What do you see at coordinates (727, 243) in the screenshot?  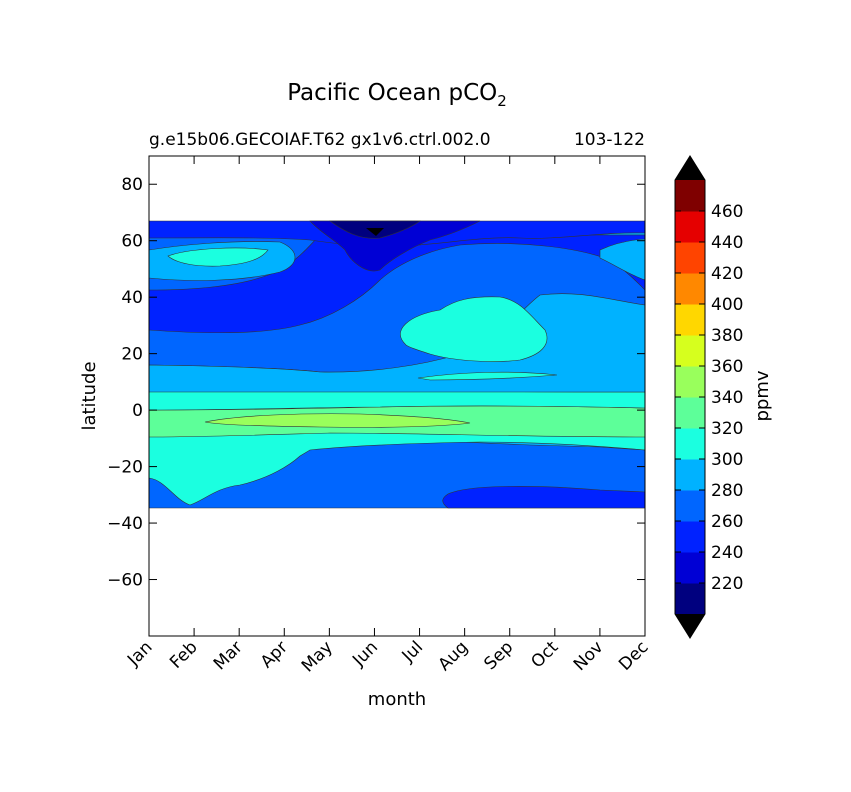 I see `colorbar-tick-label: 440` at bounding box center [727, 243].